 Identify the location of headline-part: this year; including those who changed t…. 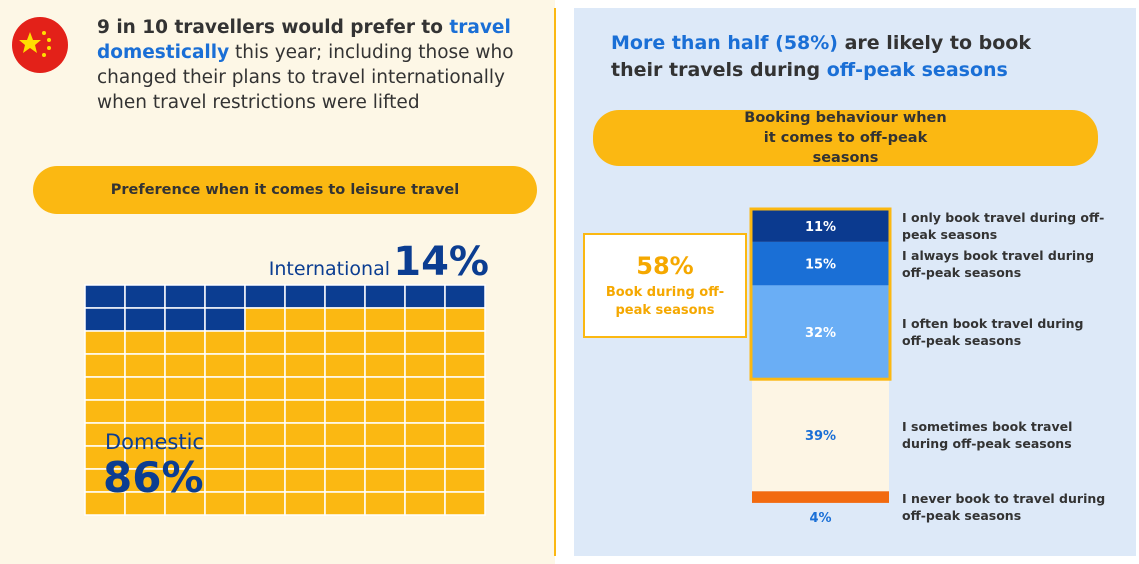
(305, 77).